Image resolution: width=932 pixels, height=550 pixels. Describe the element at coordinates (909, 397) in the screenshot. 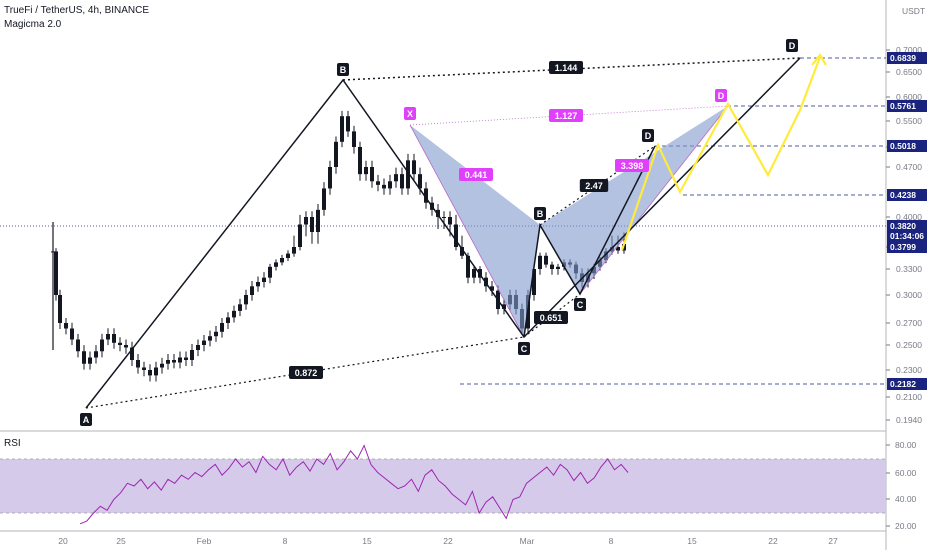

I see `price-axis-label: 0.2100` at that location.